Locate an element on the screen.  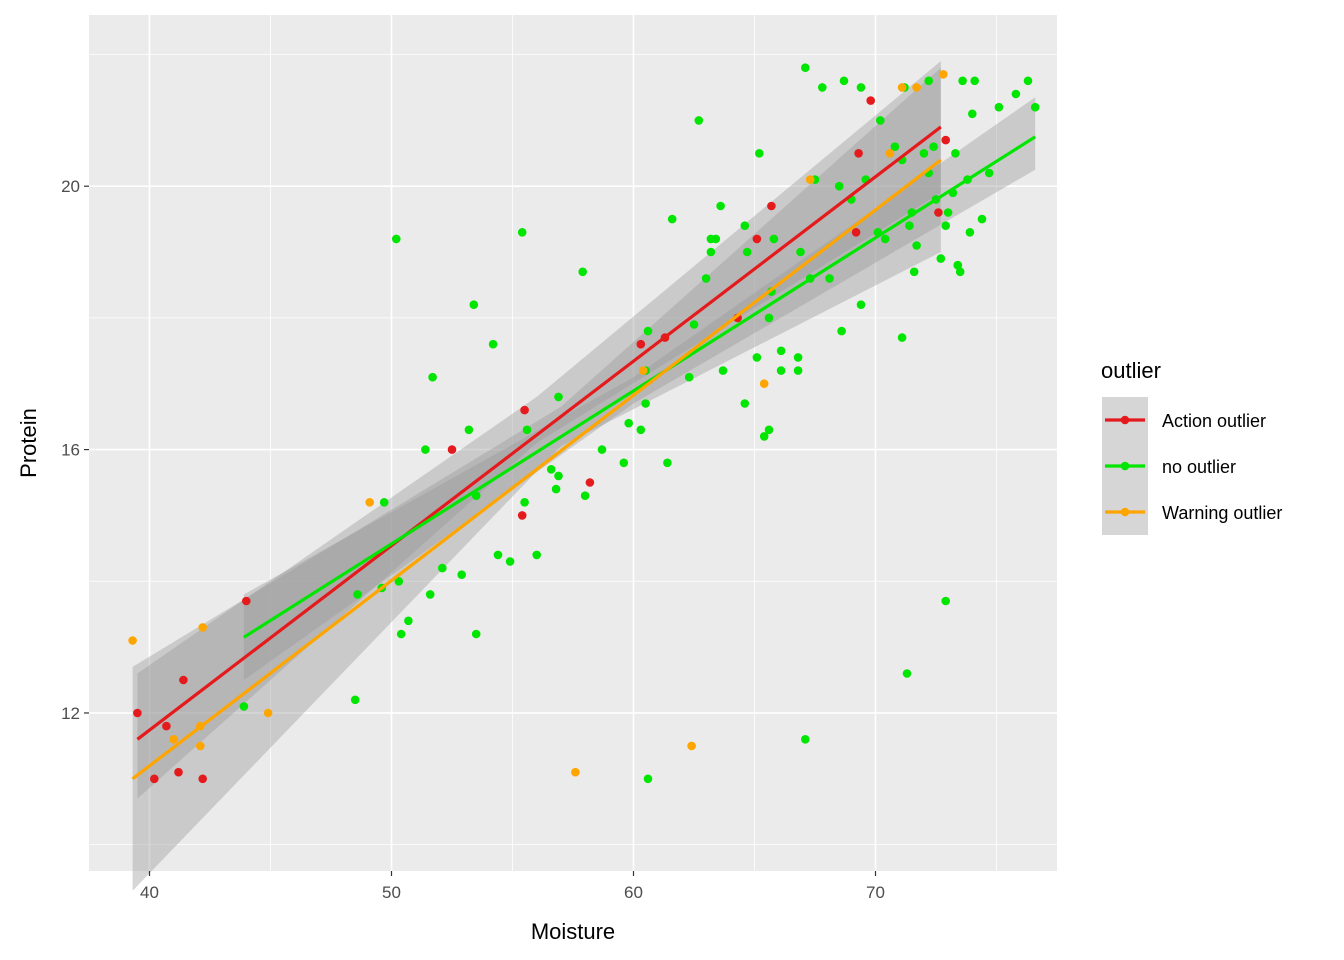
legend-title: outlier is located at coordinates (1131, 370).